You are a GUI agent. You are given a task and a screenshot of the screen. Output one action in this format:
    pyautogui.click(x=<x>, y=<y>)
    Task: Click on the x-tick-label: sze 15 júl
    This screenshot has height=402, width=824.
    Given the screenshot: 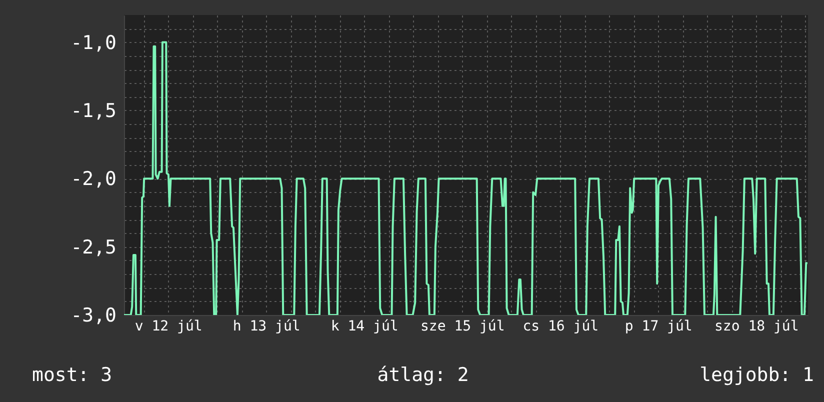 What is the action you would take?
    pyautogui.click(x=462, y=326)
    